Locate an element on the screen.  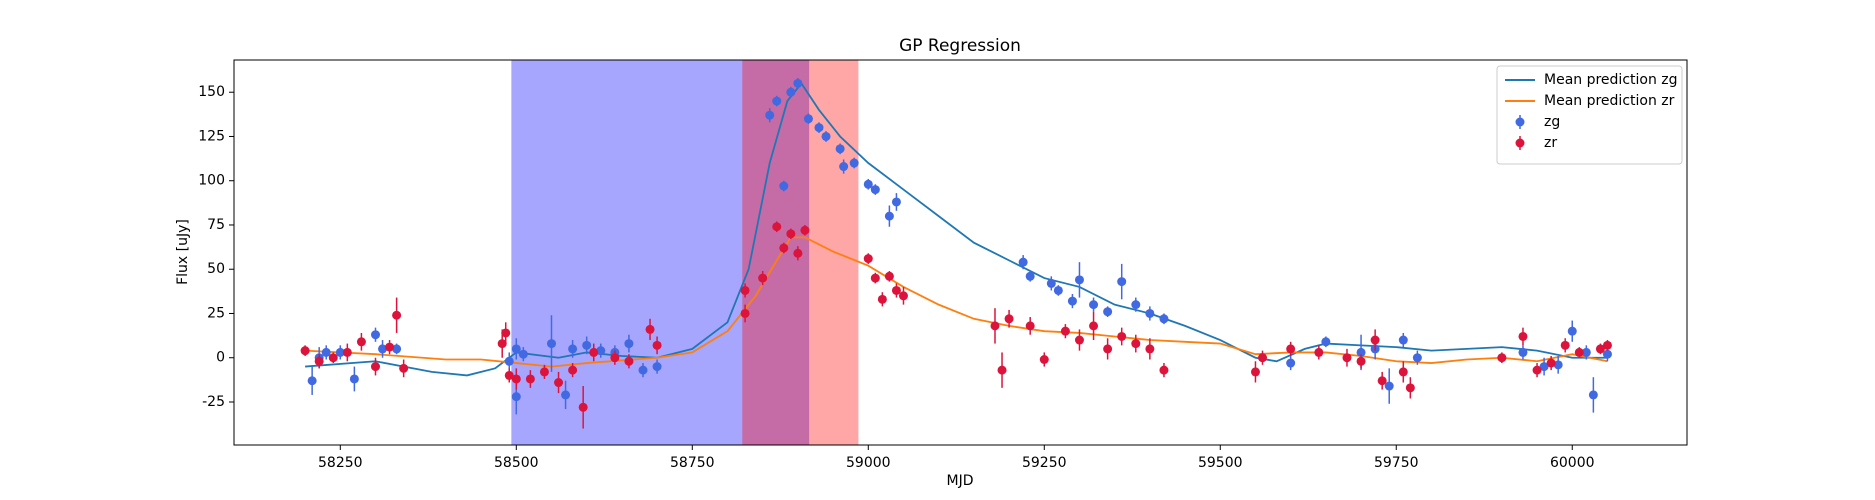
x-tick-label: 59250 is located at coordinates (1044, 463).